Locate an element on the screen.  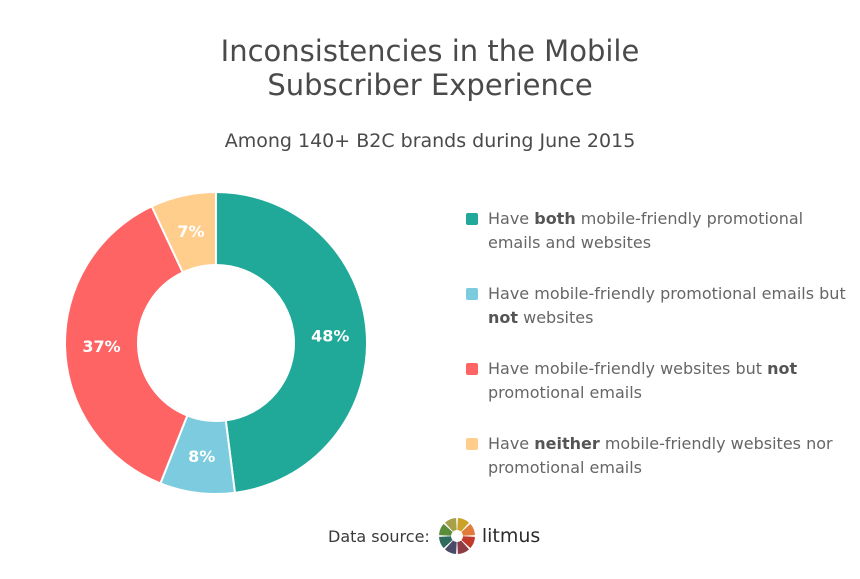
litmus-brand-name: litmus is located at coordinates (511, 536).